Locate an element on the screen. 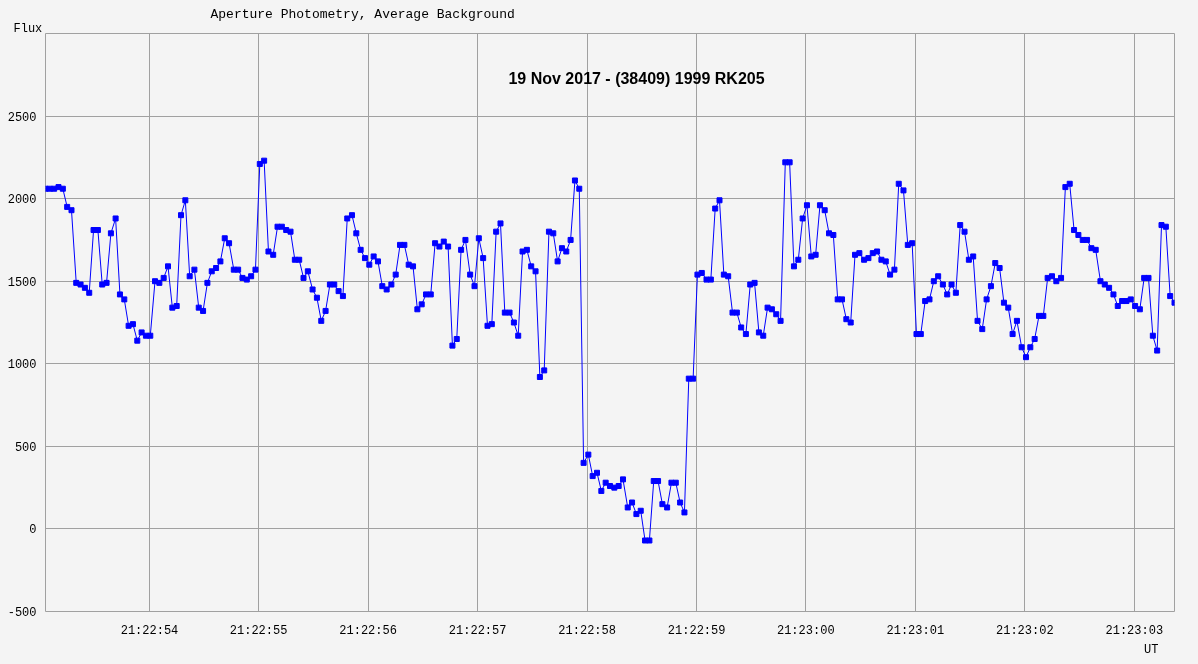  y-tick-label: -500 is located at coordinates (22, 613).